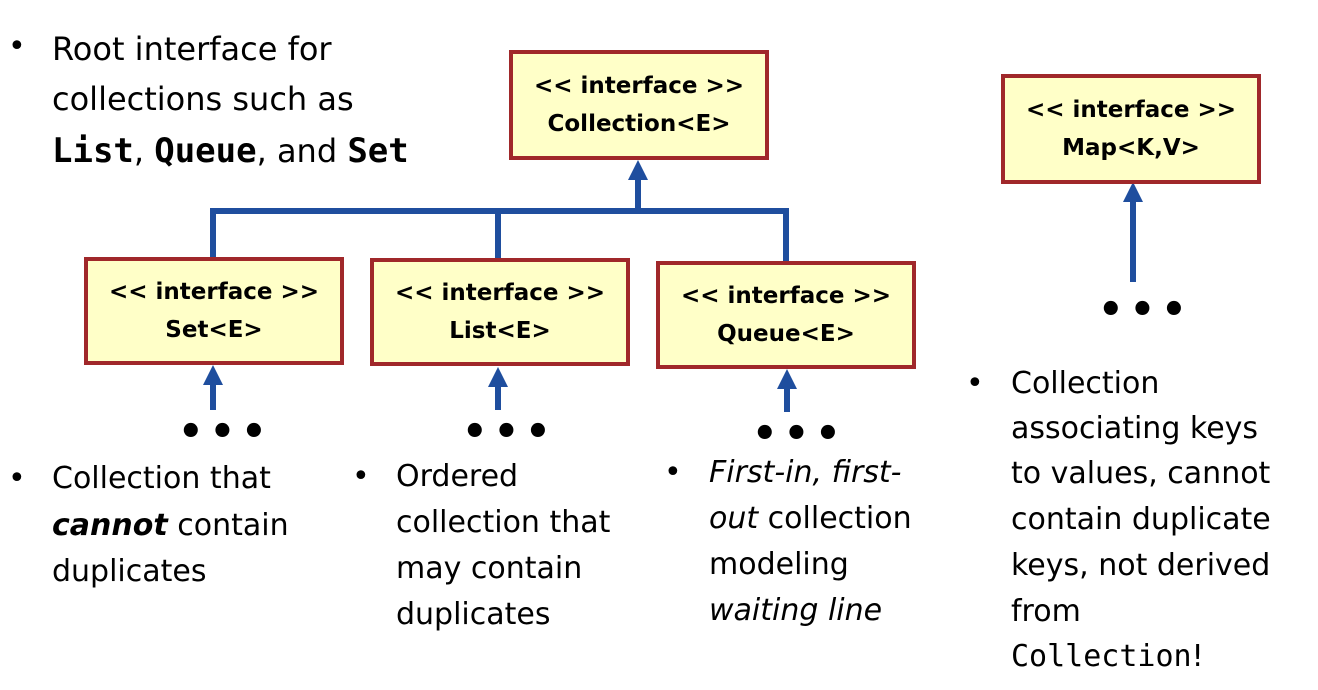  What do you see at coordinates (1135, 428) in the screenshot?
I see `map-desc-line2: associating keys` at bounding box center [1135, 428].